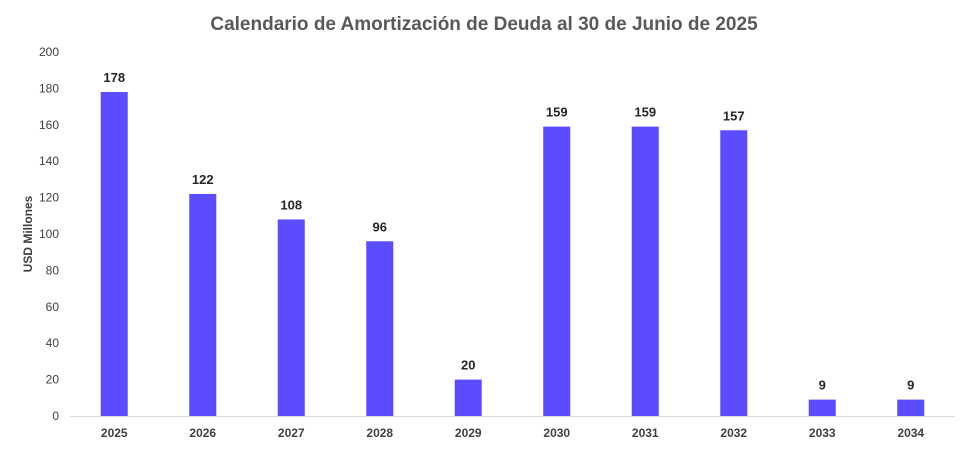 Image resolution: width=969 pixels, height=450 pixels. I want to click on y-axis-label: USD Millones, so click(28, 233).